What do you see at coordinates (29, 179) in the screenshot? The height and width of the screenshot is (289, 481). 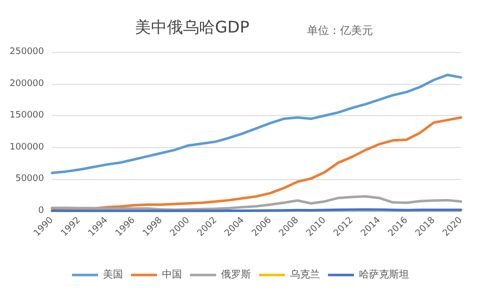 I see `y-tick-label: 50000` at bounding box center [29, 179].